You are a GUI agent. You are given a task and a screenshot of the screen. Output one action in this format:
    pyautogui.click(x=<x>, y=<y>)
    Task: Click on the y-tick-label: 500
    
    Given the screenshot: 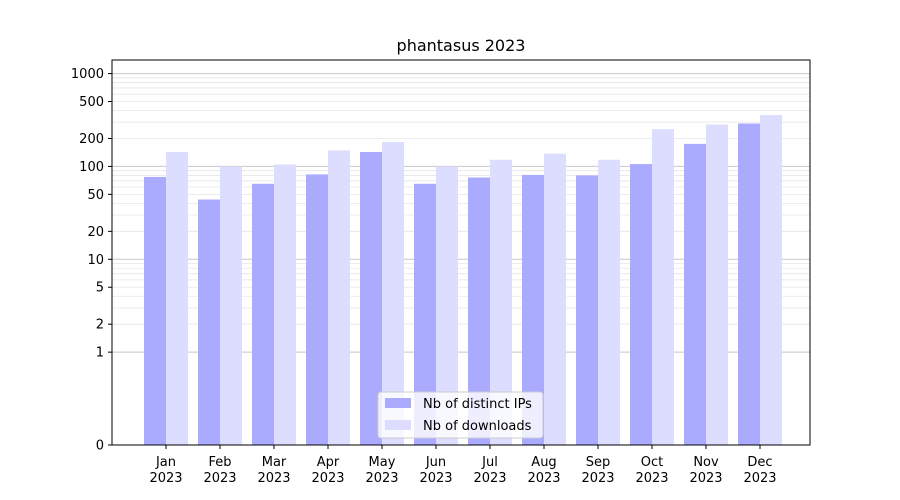 What is the action you would take?
    pyautogui.click(x=91, y=102)
    